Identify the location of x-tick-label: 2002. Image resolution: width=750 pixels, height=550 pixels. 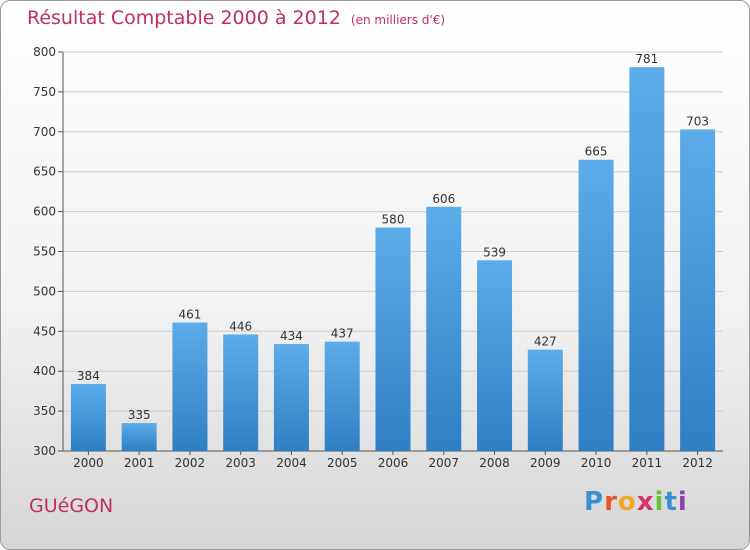
(190, 463).